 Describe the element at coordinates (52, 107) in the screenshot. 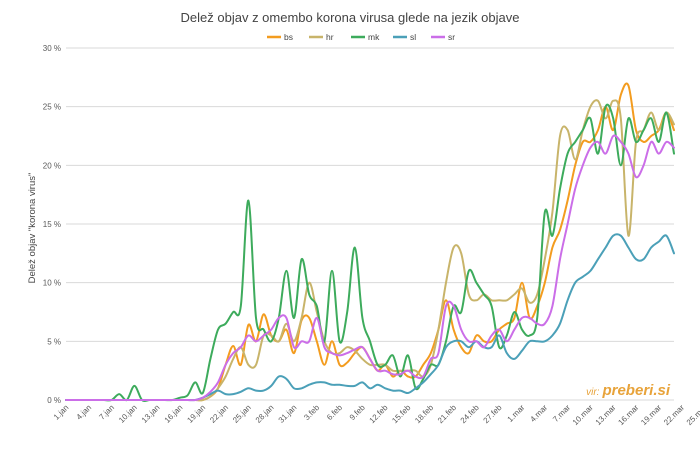

I see `y-tick-label: 25 %` at that location.